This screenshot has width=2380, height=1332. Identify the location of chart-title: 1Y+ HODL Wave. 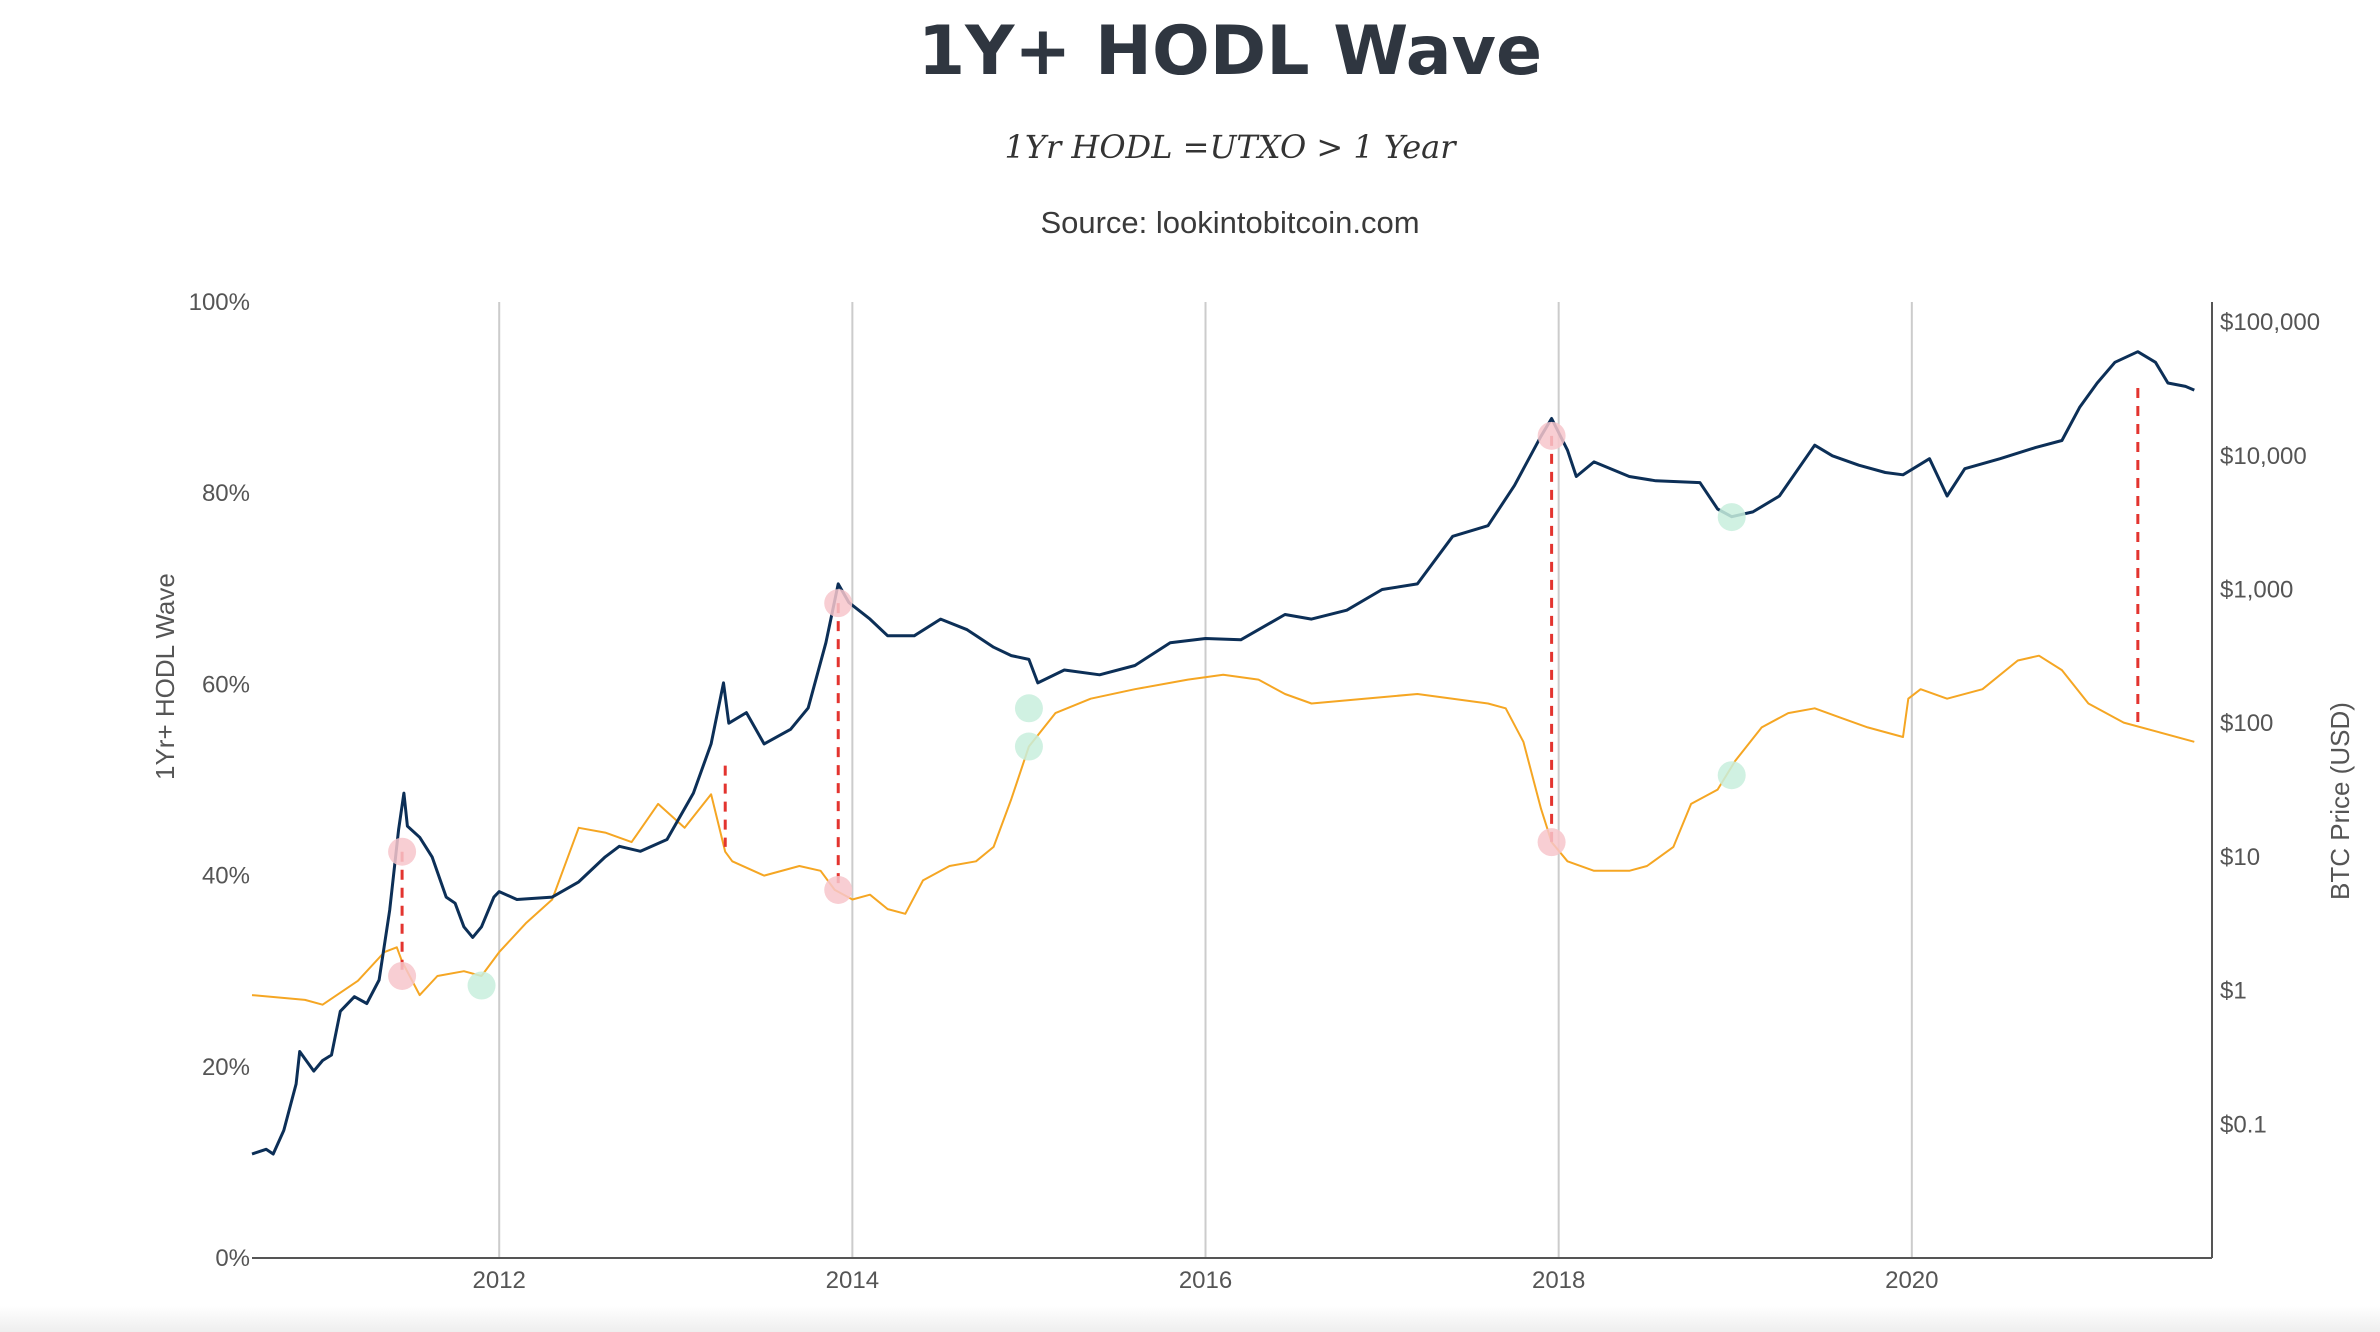
(1230, 51).